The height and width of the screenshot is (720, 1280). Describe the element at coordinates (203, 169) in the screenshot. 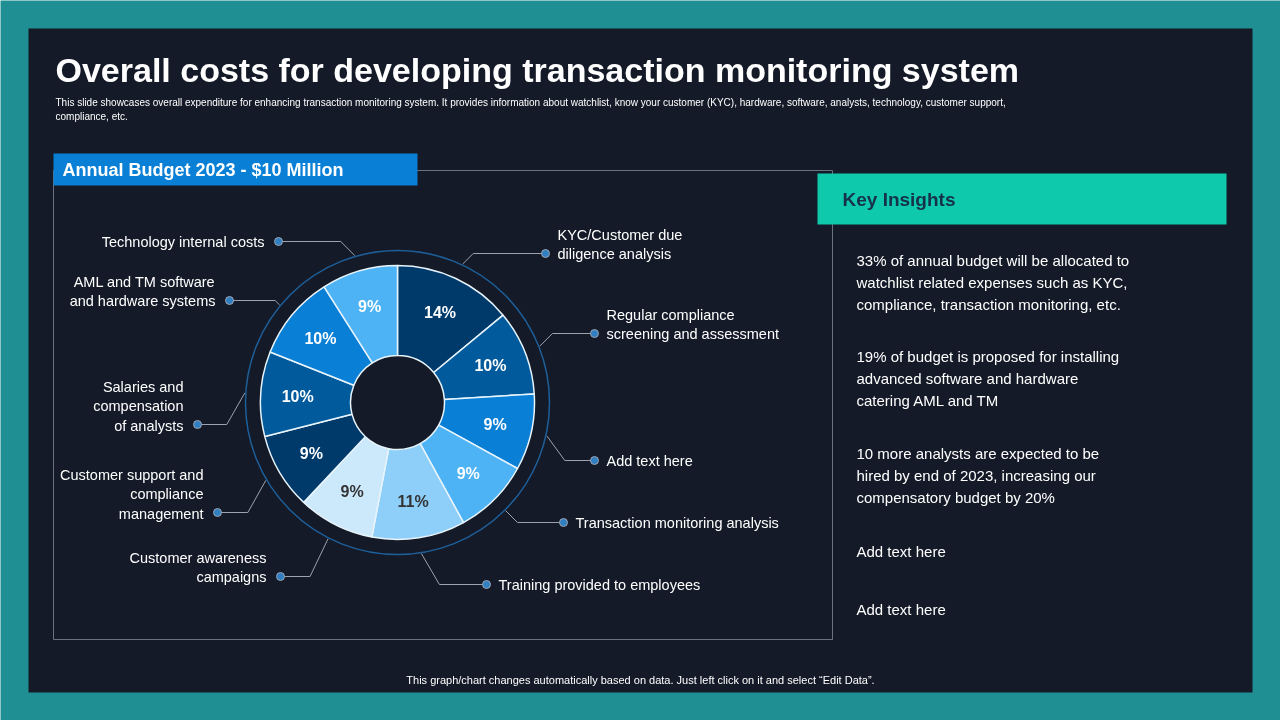

I see `text: Annual Budget 2023 - $10 Million` at that location.